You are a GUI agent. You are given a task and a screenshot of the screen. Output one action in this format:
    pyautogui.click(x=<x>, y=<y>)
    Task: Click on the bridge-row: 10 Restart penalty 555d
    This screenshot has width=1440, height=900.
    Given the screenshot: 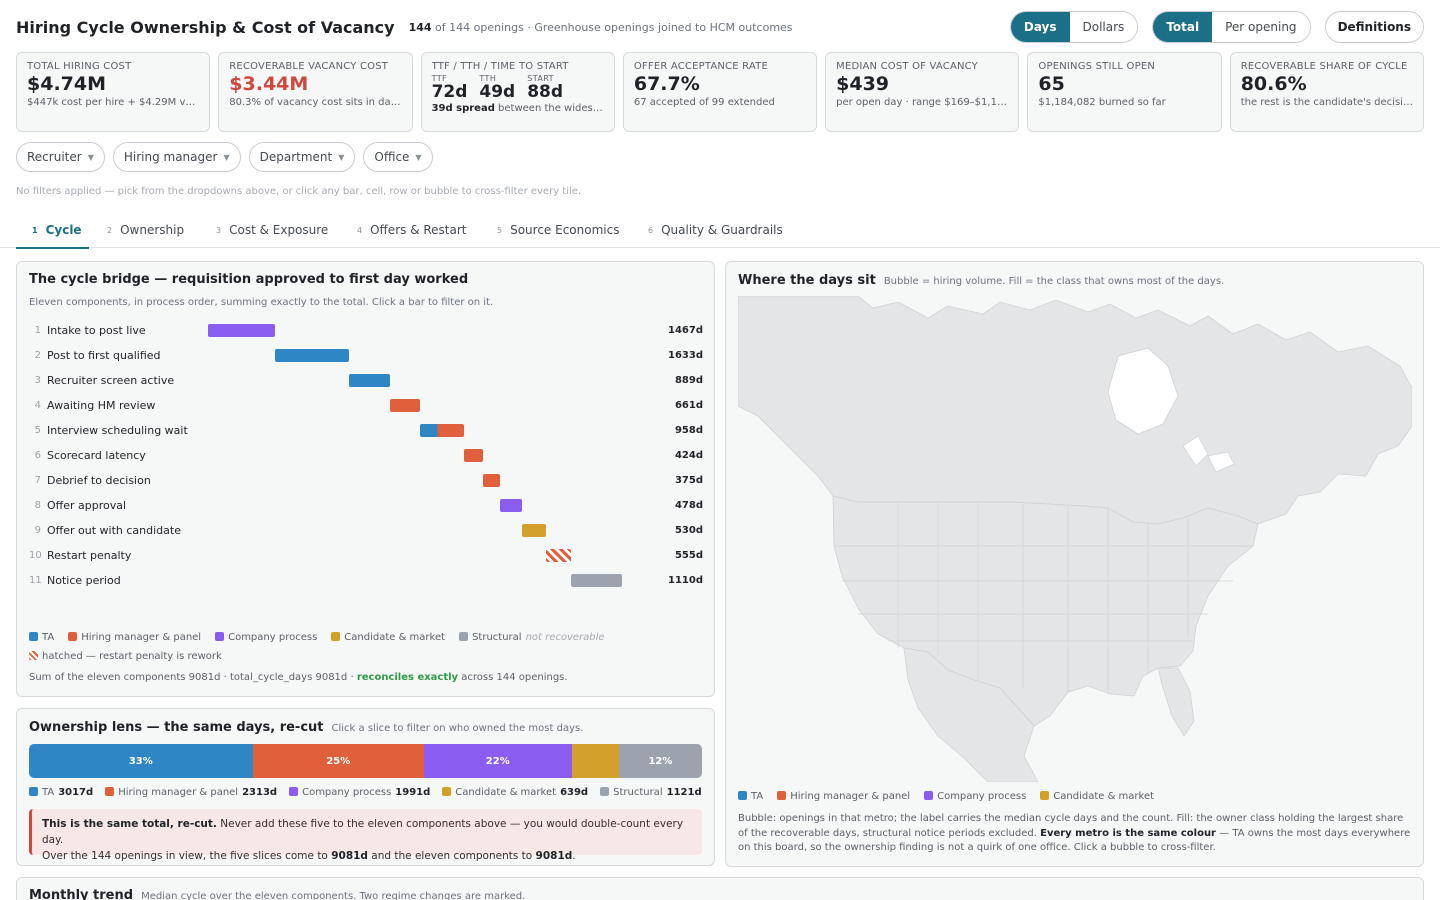 What is the action you would take?
    pyautogui.click(x=366, y=555)
    